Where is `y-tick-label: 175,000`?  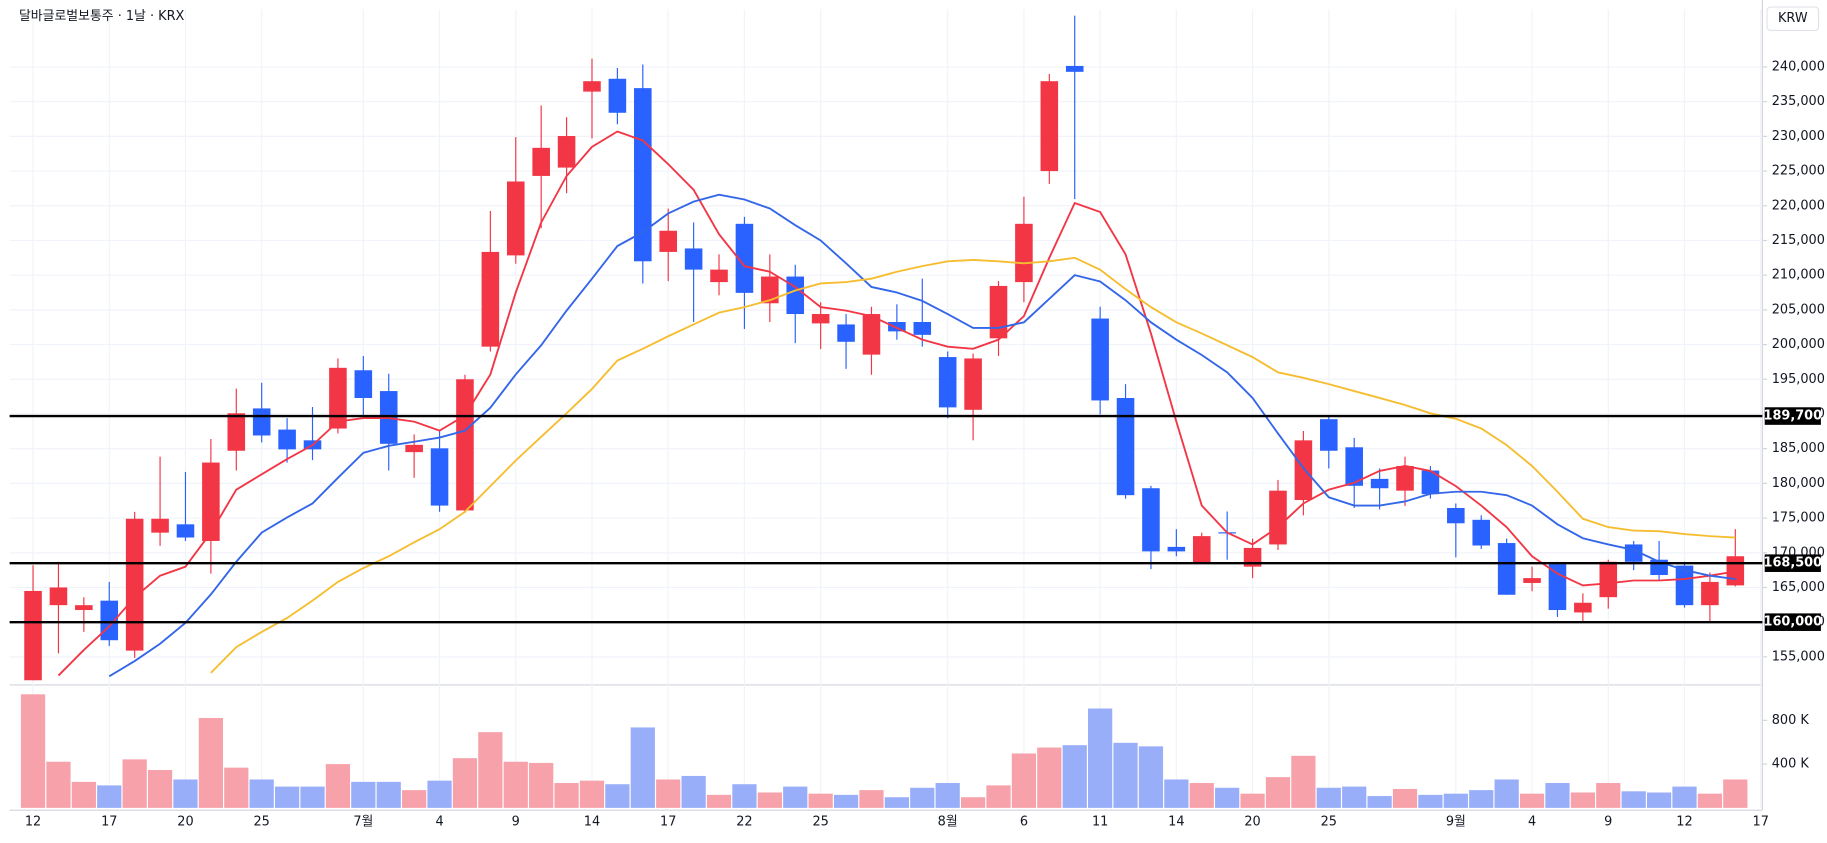
y-tick-label: 175,000 is located at coordinates (1798, 518).